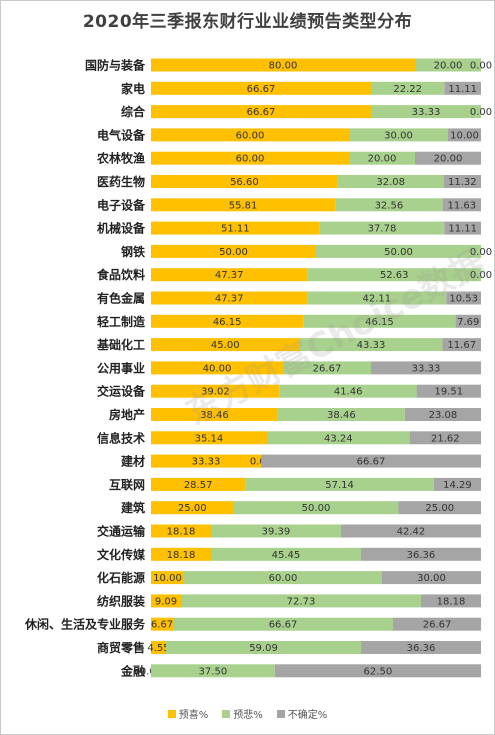  What do you see at coordinates (192, 508) in the screenshot?
I see `data-label: 25.00` at bounding box center [192, 508].